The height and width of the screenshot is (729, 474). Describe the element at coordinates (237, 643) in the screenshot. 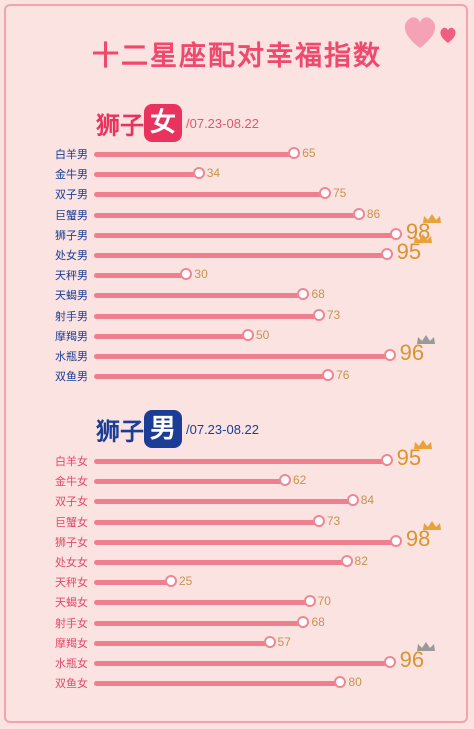

I see `chart-row: 摩羯女 57` at that location.